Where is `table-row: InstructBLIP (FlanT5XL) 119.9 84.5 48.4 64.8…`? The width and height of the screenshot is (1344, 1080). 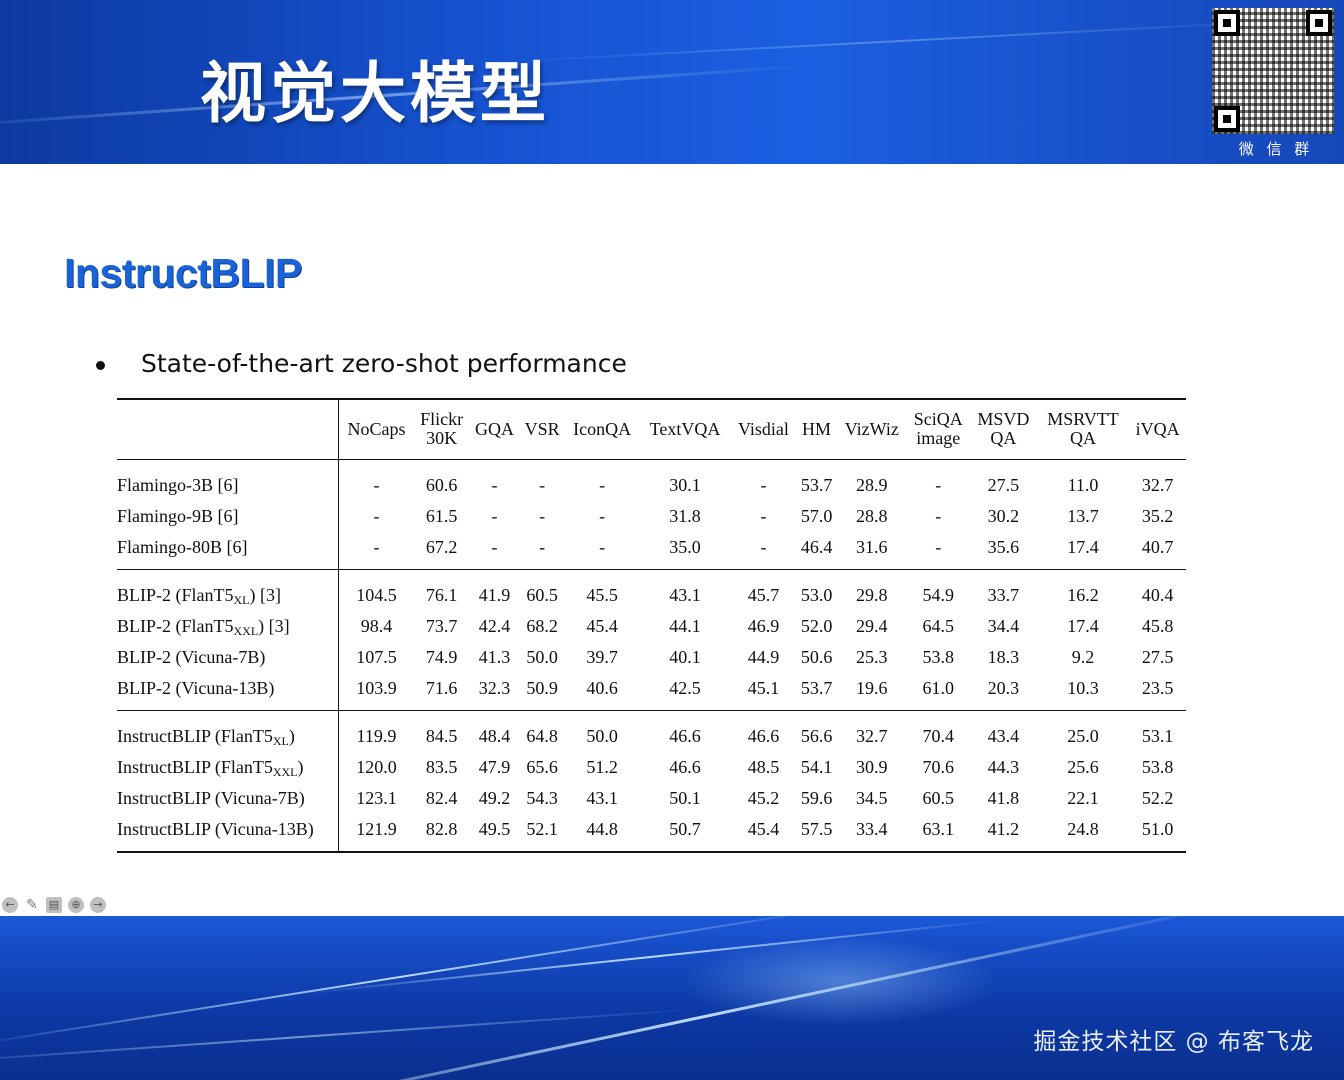 table-row: InstructBLIP (FlanT5XL) 119.9 84.5 48.4 64.8… is located at coordinates (651, 731).